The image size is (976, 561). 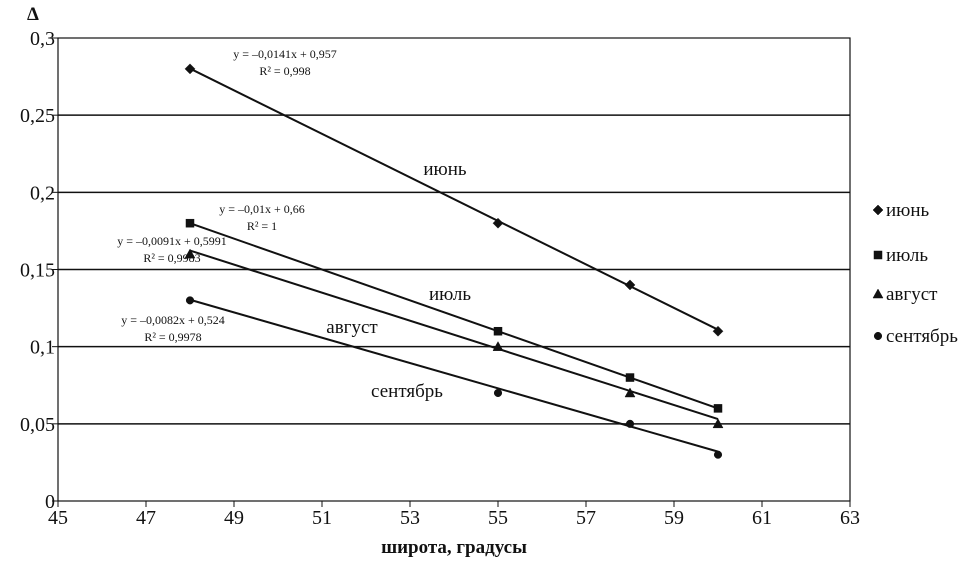 What do you see at coordinates (850, 518) in the screenshot?
I see `x-tick-label: 63` at bounding box center [850, 518].